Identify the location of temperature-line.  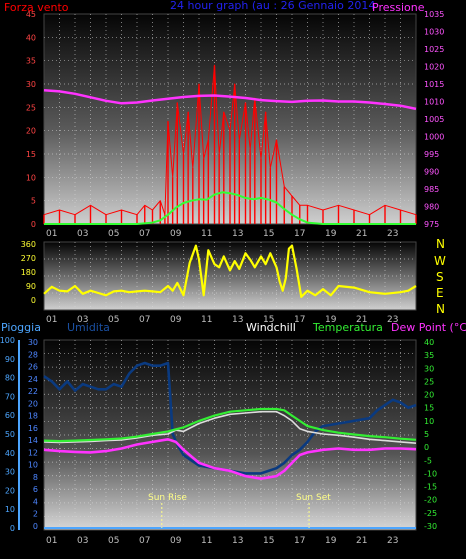
(230, 425).